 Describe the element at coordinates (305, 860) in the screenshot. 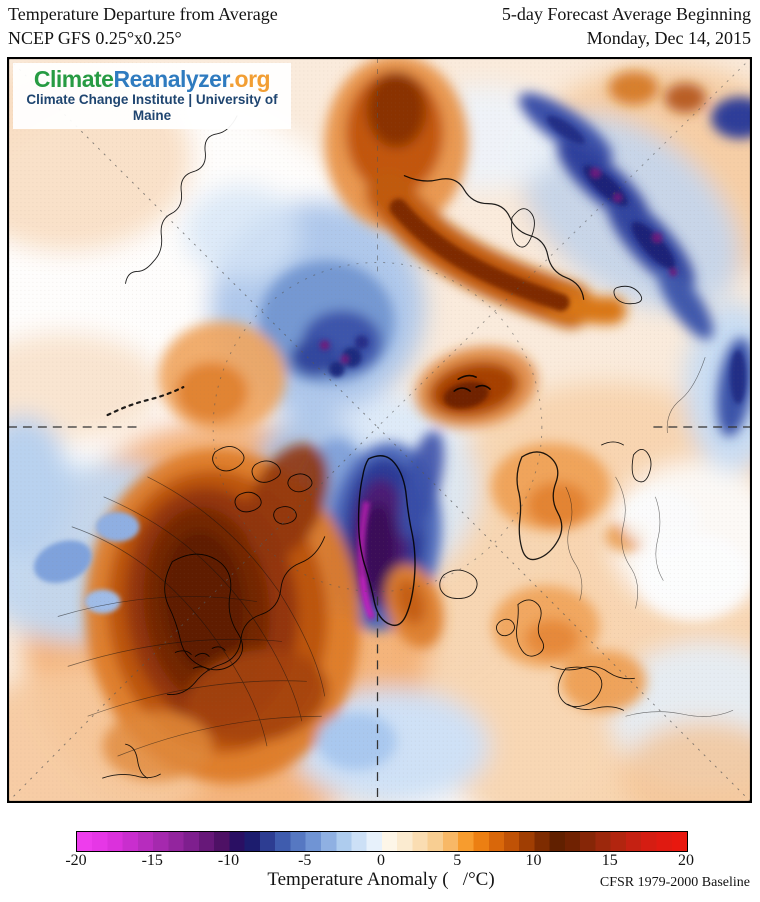

I see `colorbar-tick: -5` at that location.